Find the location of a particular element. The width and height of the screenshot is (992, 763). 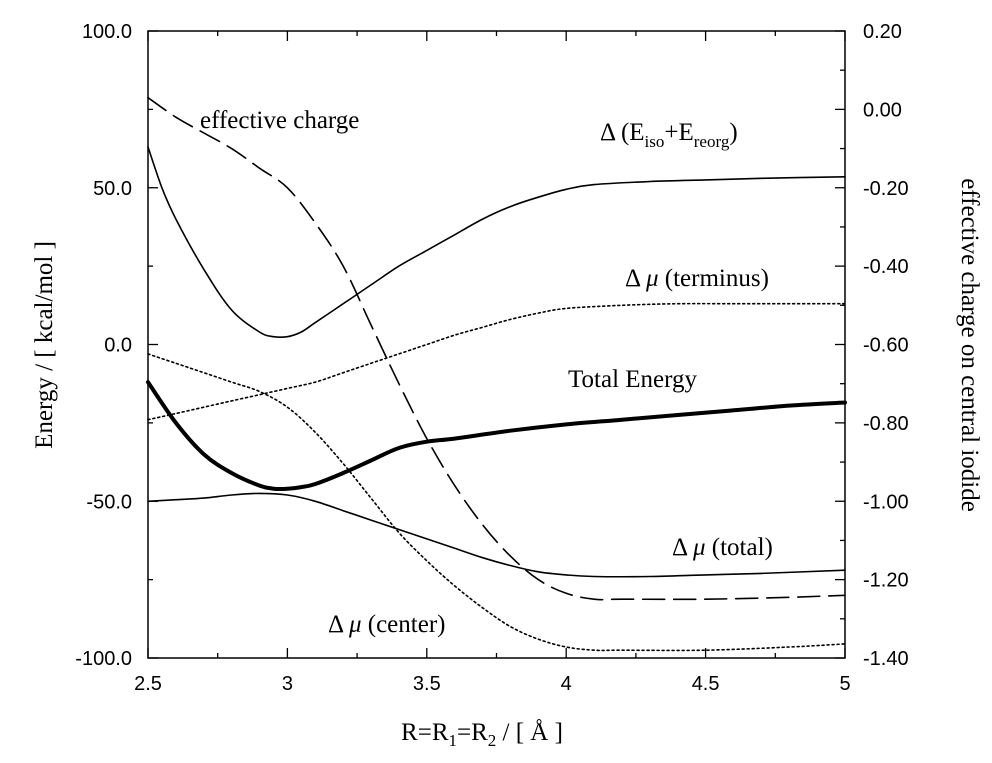

label-delta-e-p0: Δ (E is located at coordinates (622, 132).